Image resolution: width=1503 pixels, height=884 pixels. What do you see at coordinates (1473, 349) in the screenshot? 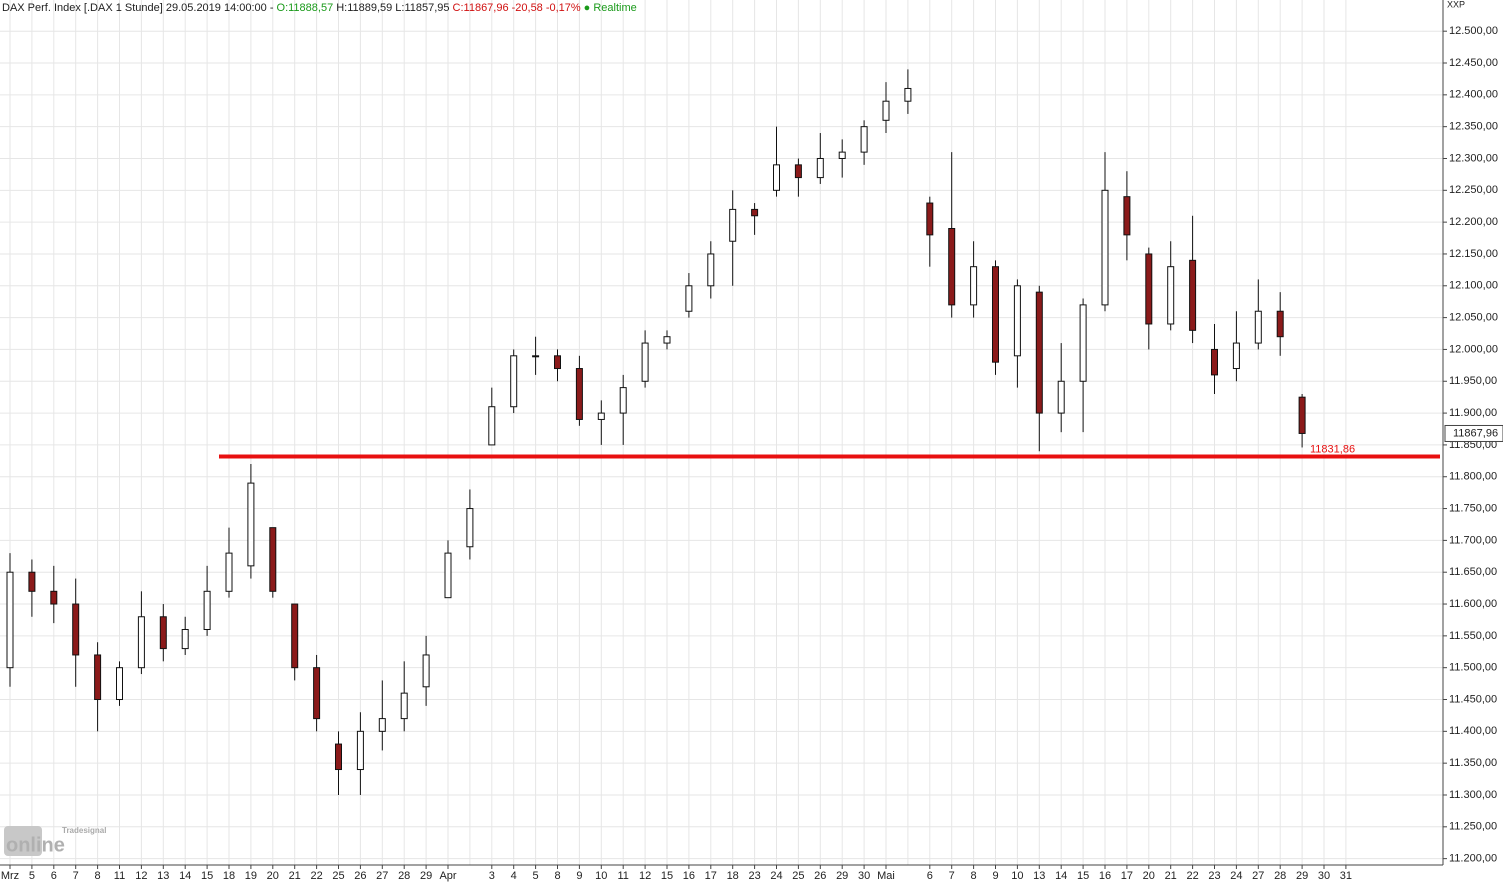
I see `y-tick-label: 12.000,00` at bounding box center [1473, 349].